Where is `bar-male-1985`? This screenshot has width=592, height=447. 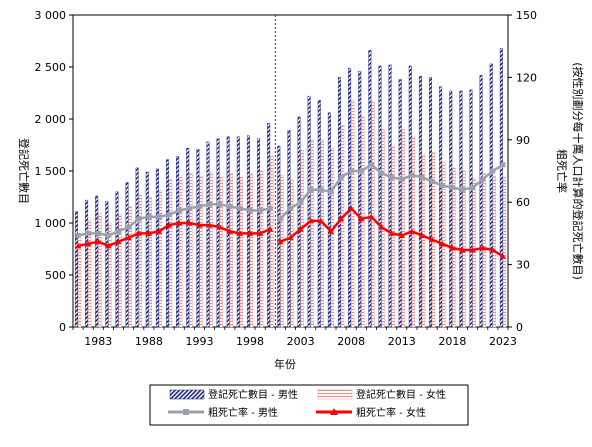 bar-male-1985 is located at coordinates (117, 259).